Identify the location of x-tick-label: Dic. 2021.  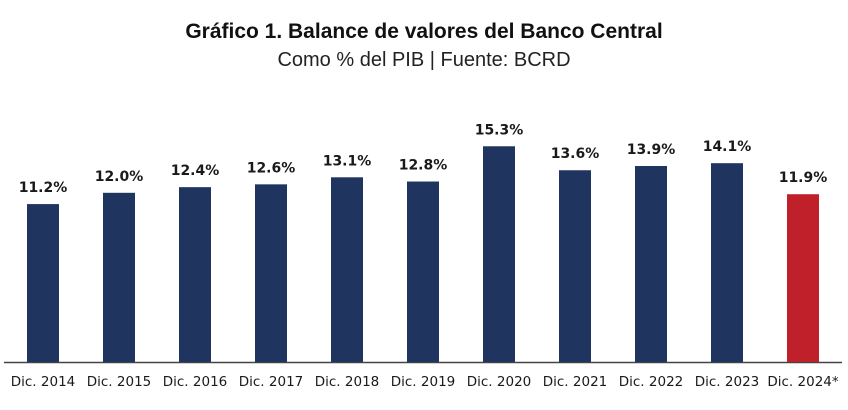
(575, 382).